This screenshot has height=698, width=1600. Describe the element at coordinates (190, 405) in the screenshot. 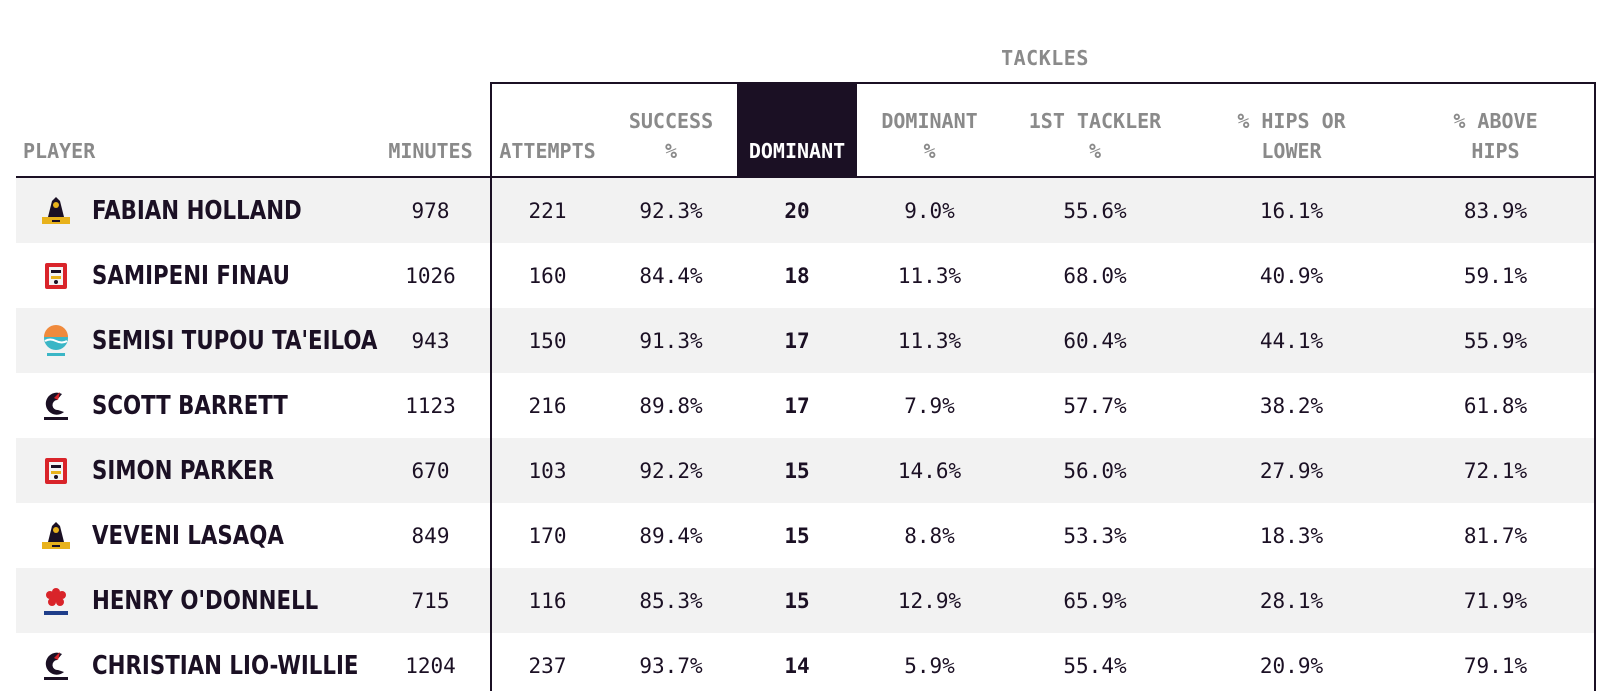

I see `player-name: SCOTT BARRETT` at that location.